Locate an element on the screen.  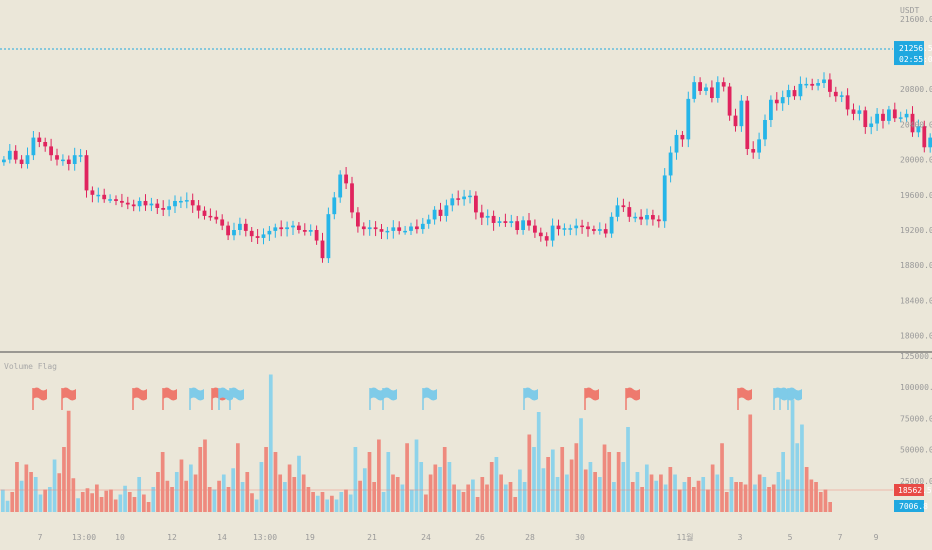
currency-label: USDT is located at coordinates (909, 10).